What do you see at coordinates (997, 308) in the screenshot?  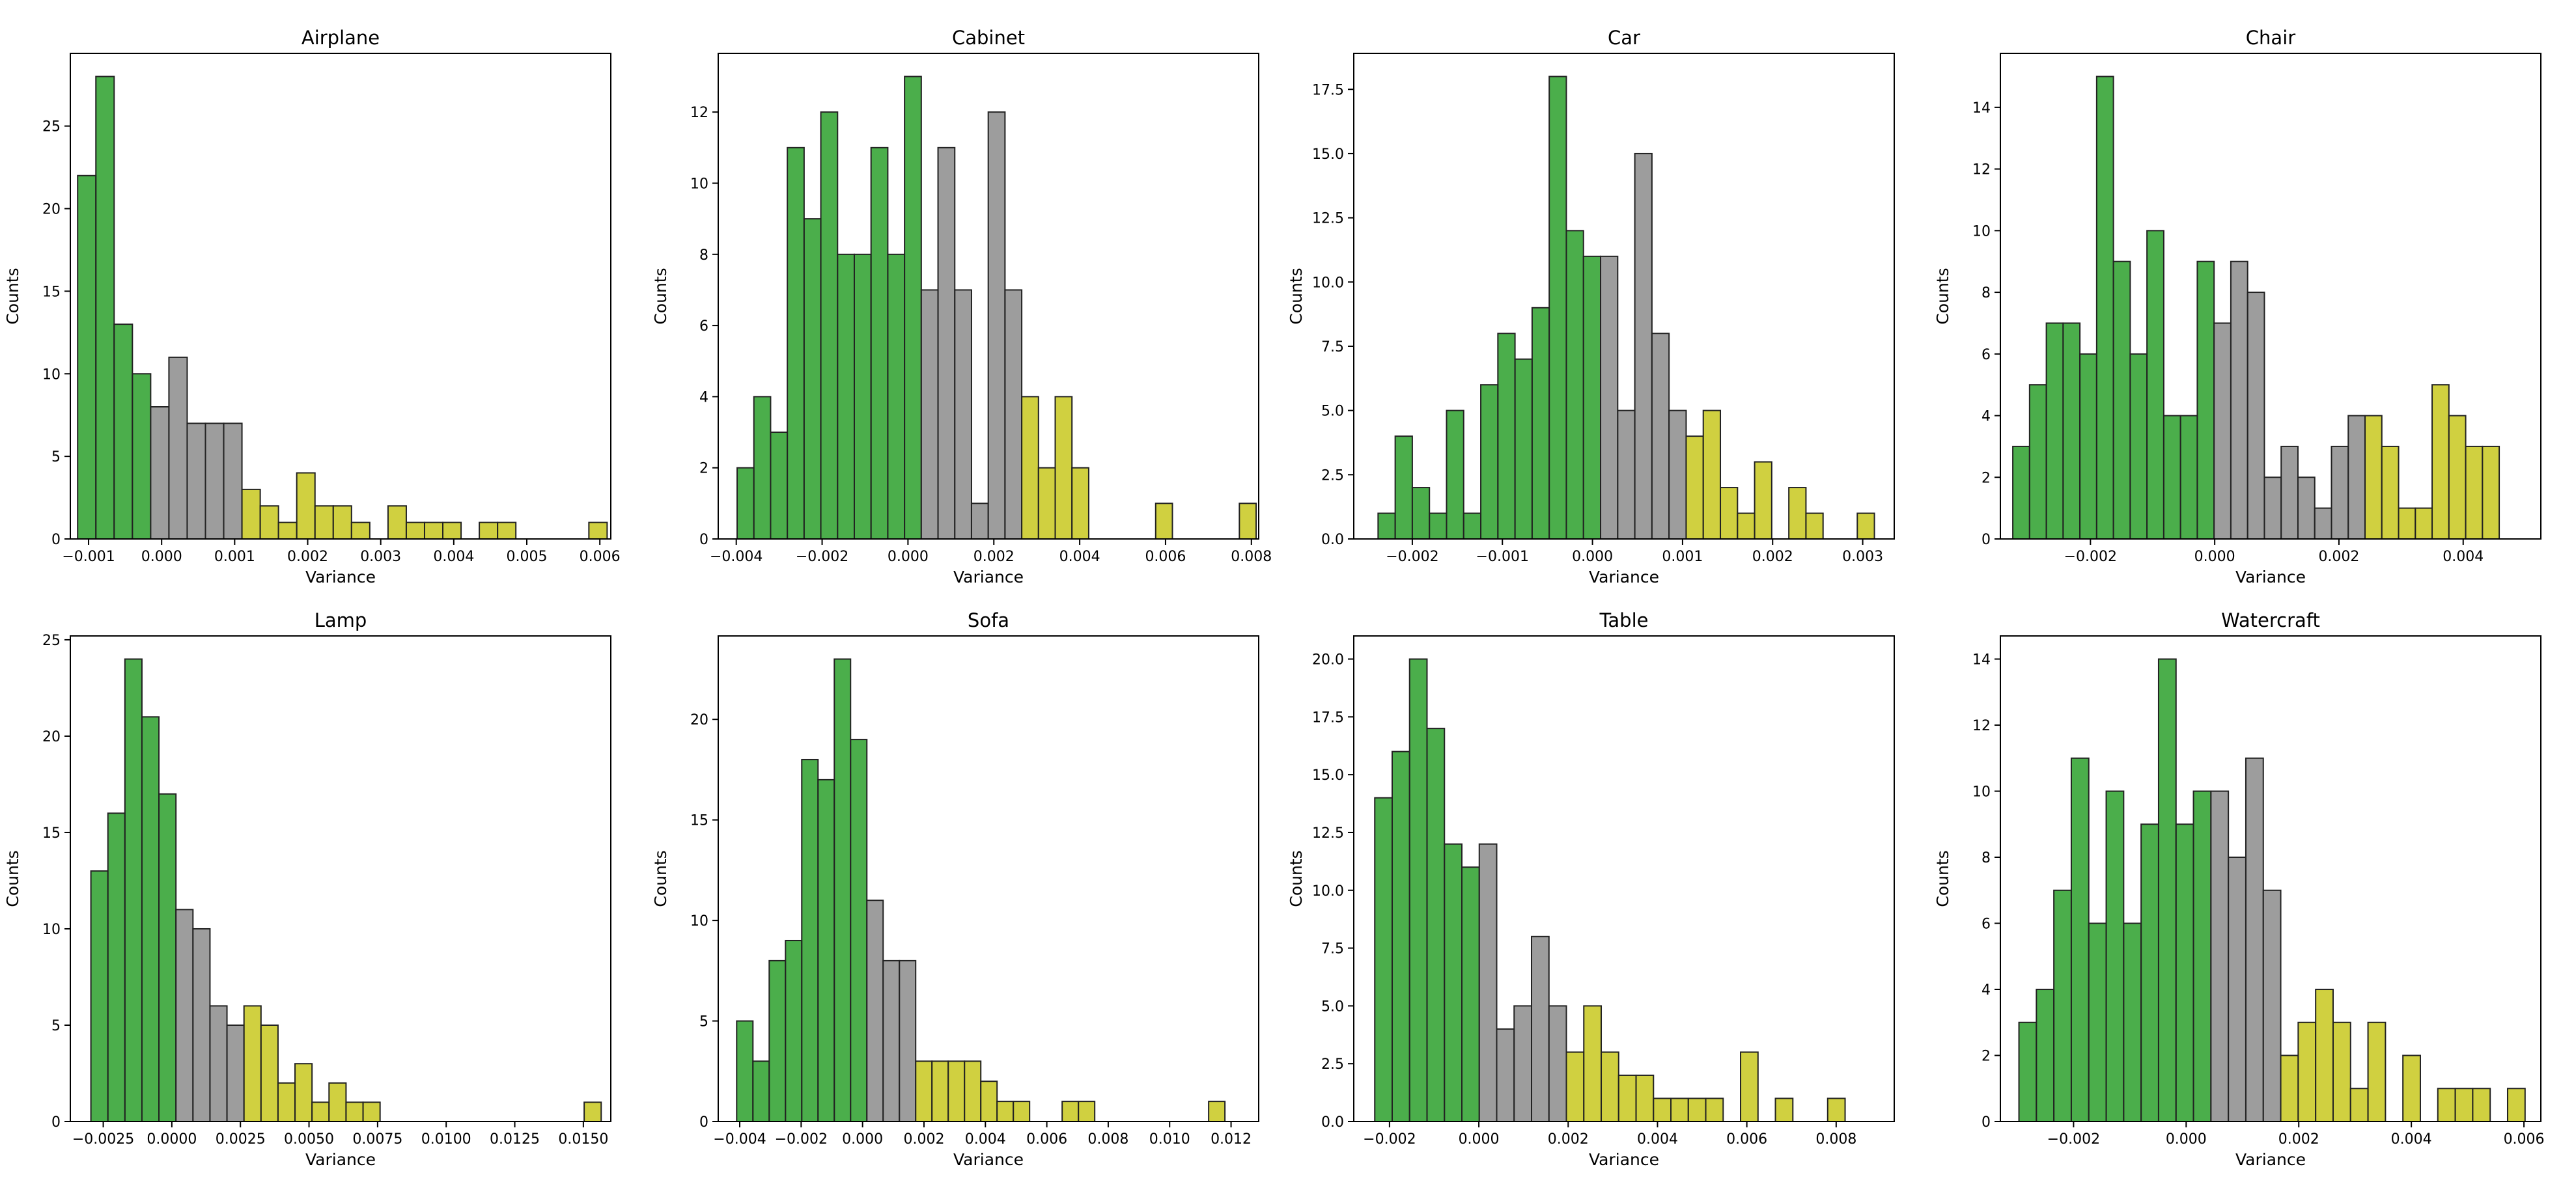 I see `bars-cabinet` at bounding box center [997, 308].